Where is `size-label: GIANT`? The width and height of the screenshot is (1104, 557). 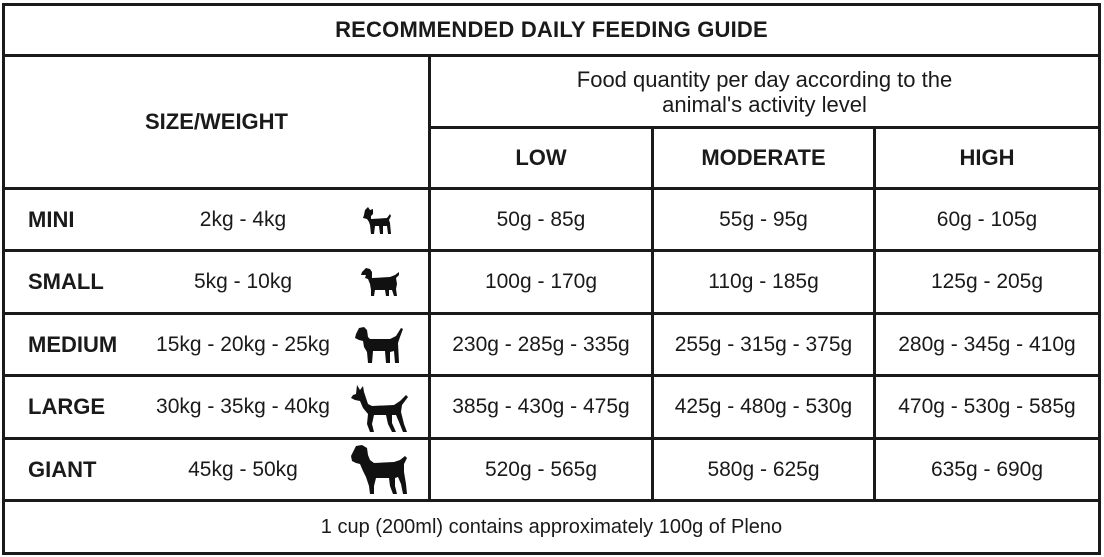
size-label: GIANT is located at coordinates (62, 469).